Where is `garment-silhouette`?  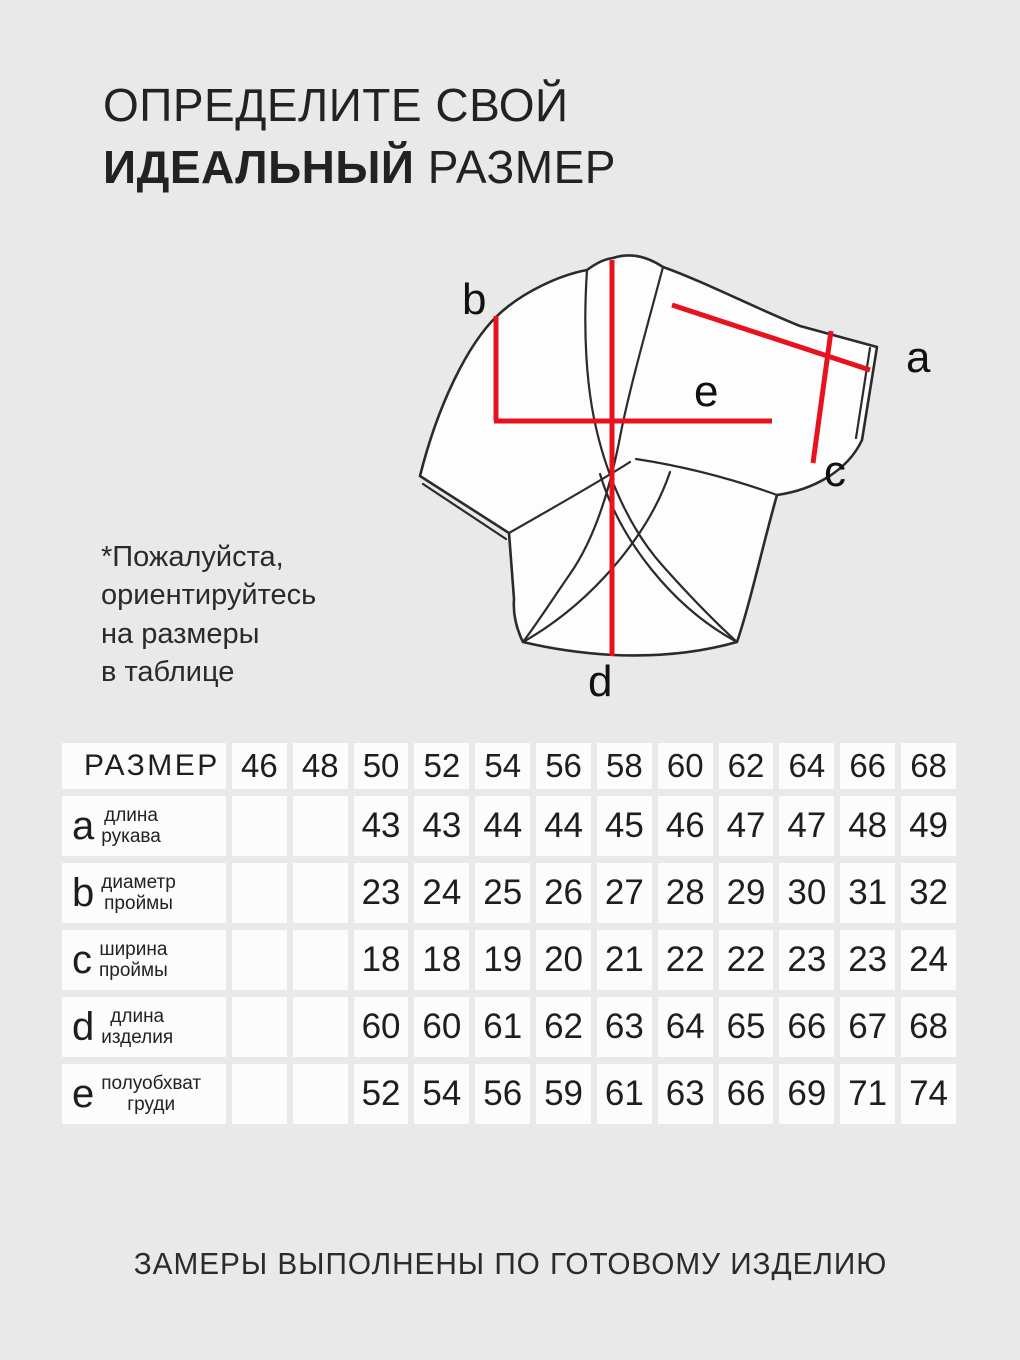 garment-silhouette is located at coordinates (648, 455).